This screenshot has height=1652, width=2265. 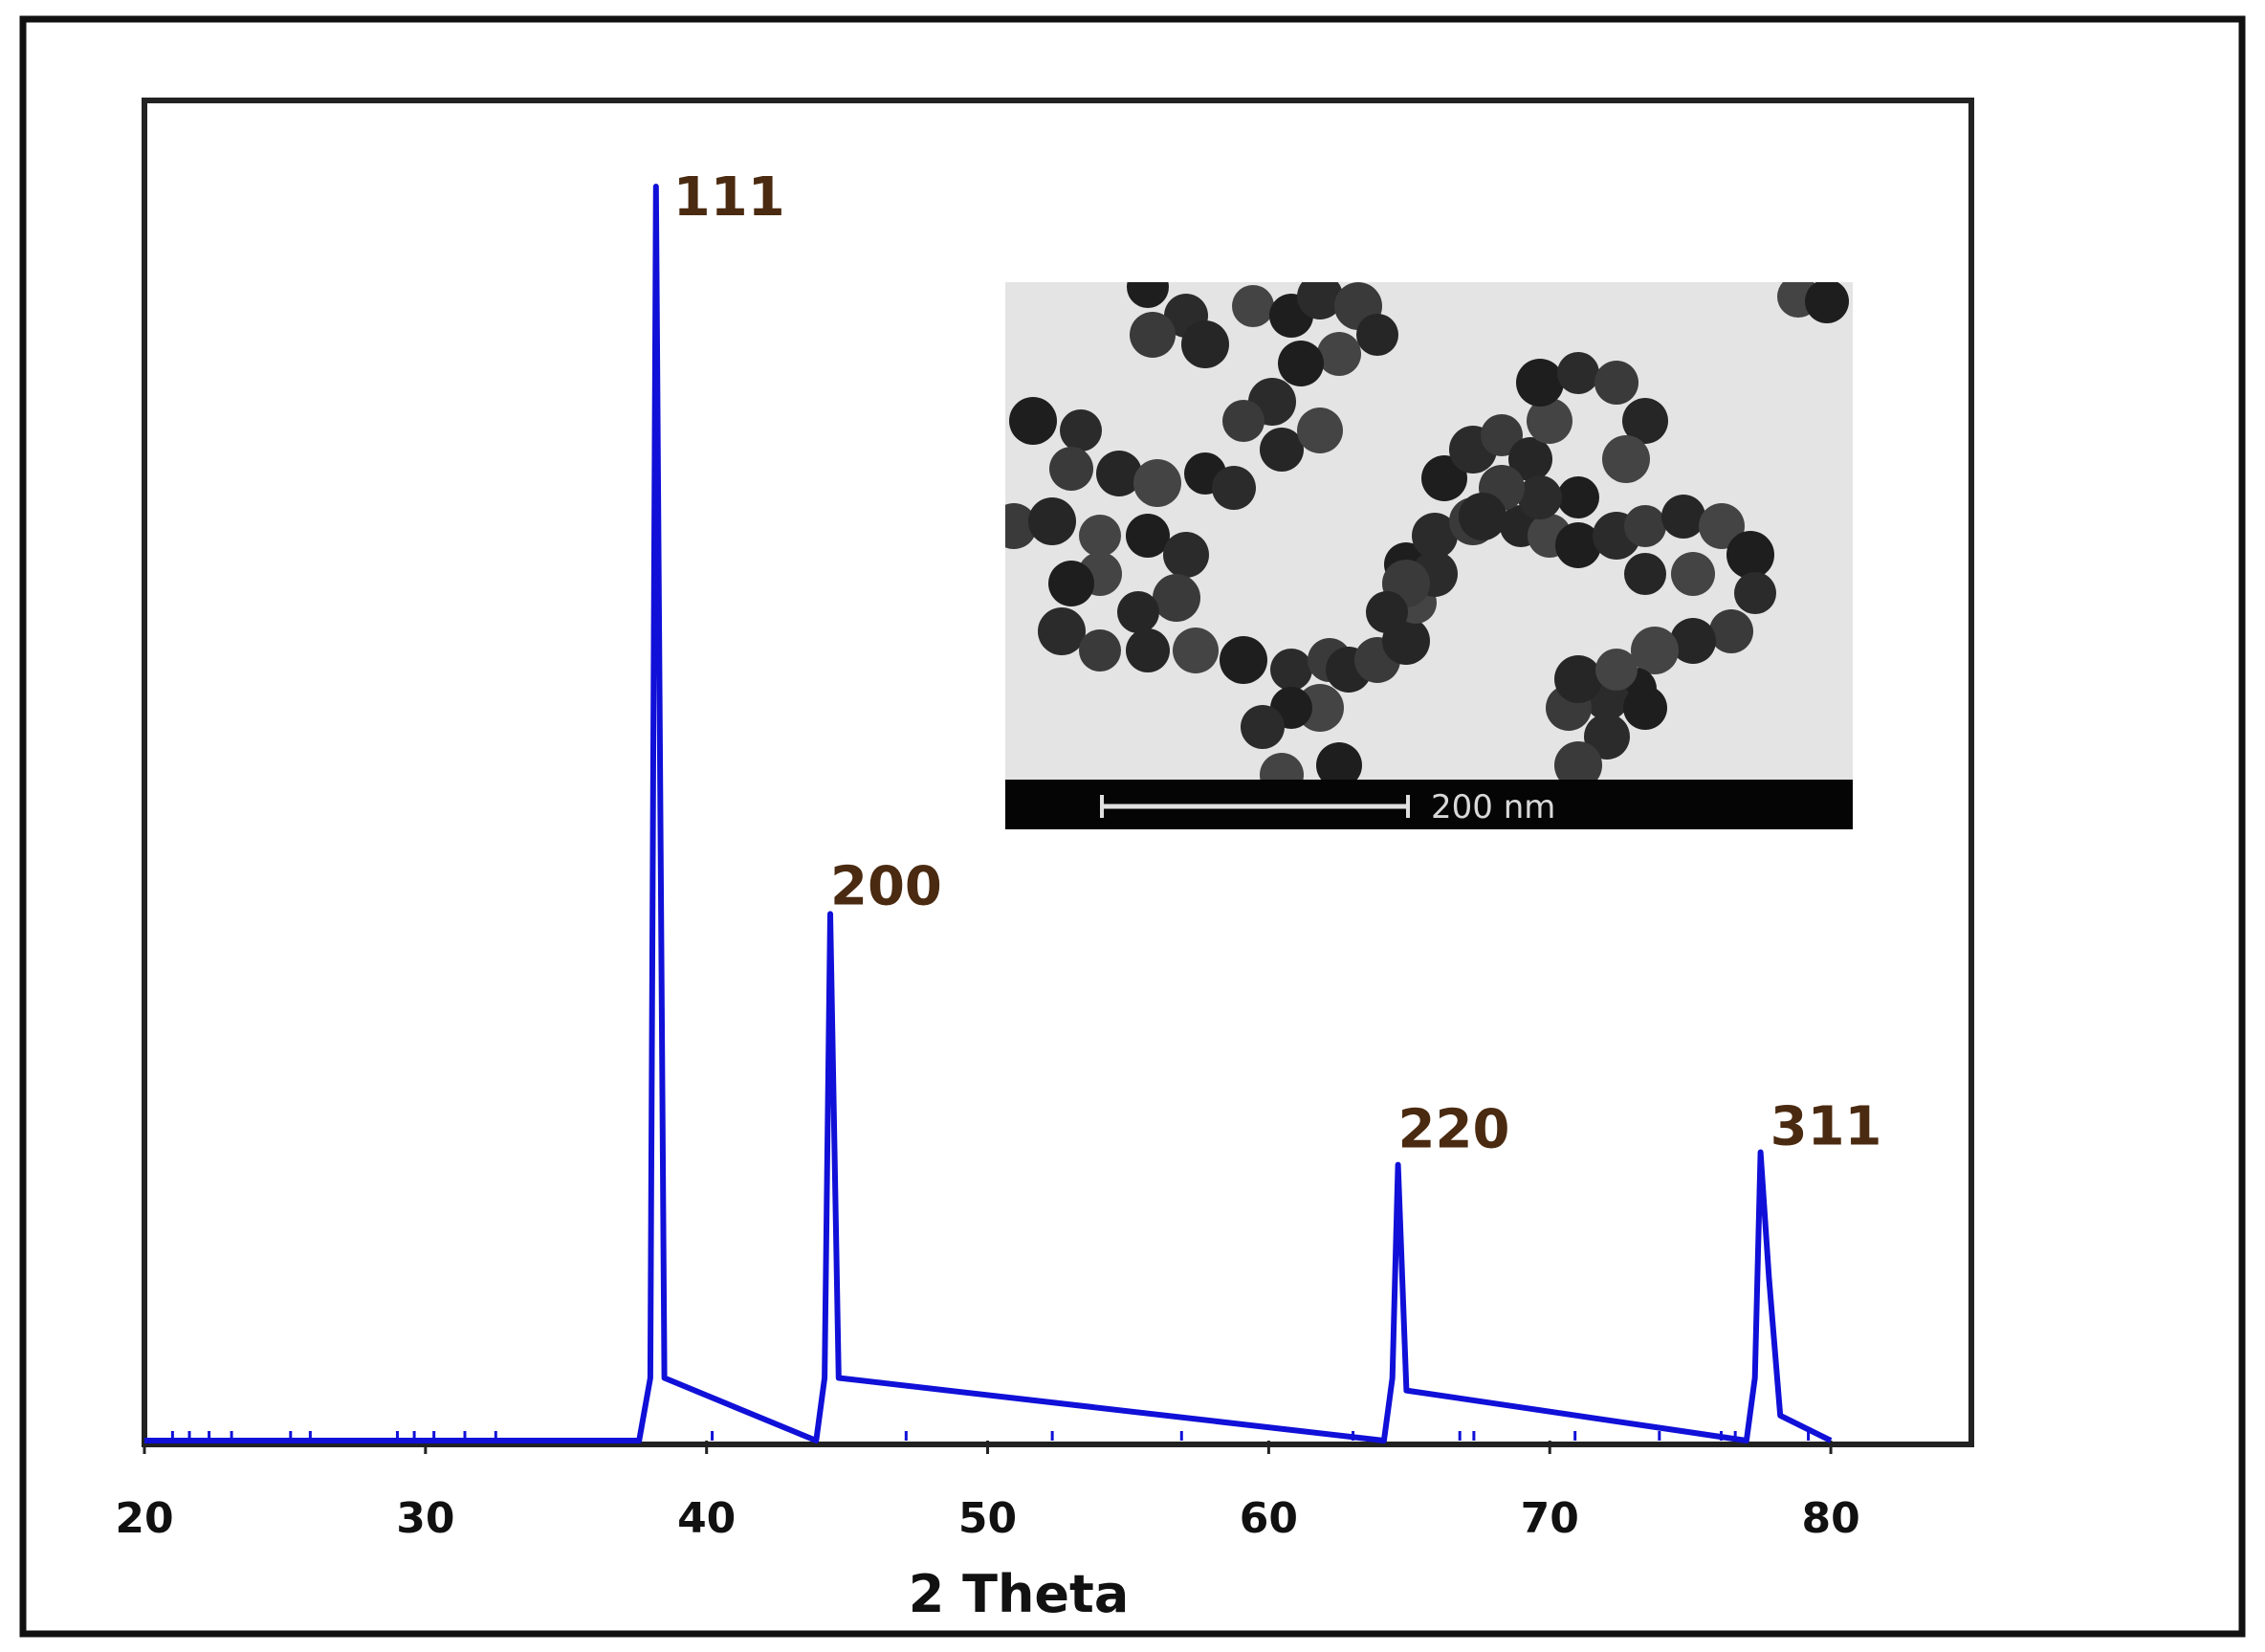 I want to click on peak-label-111: 111, so click(x=729, y=197).